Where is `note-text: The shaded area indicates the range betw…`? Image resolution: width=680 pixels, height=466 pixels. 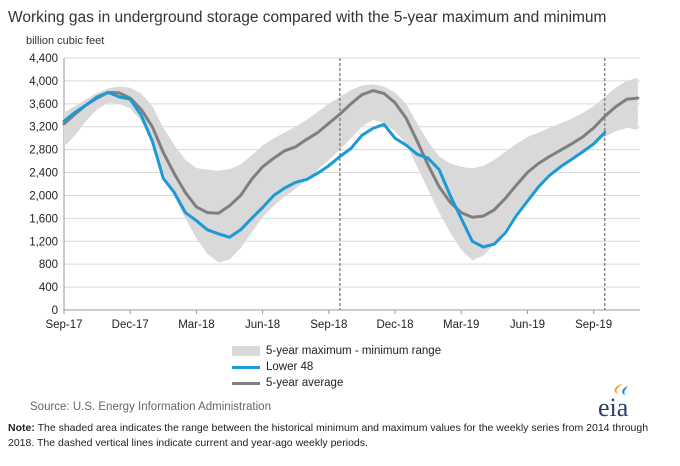
note-text: The shaded area indicates the range betw… is located at coordinates (328, 435).